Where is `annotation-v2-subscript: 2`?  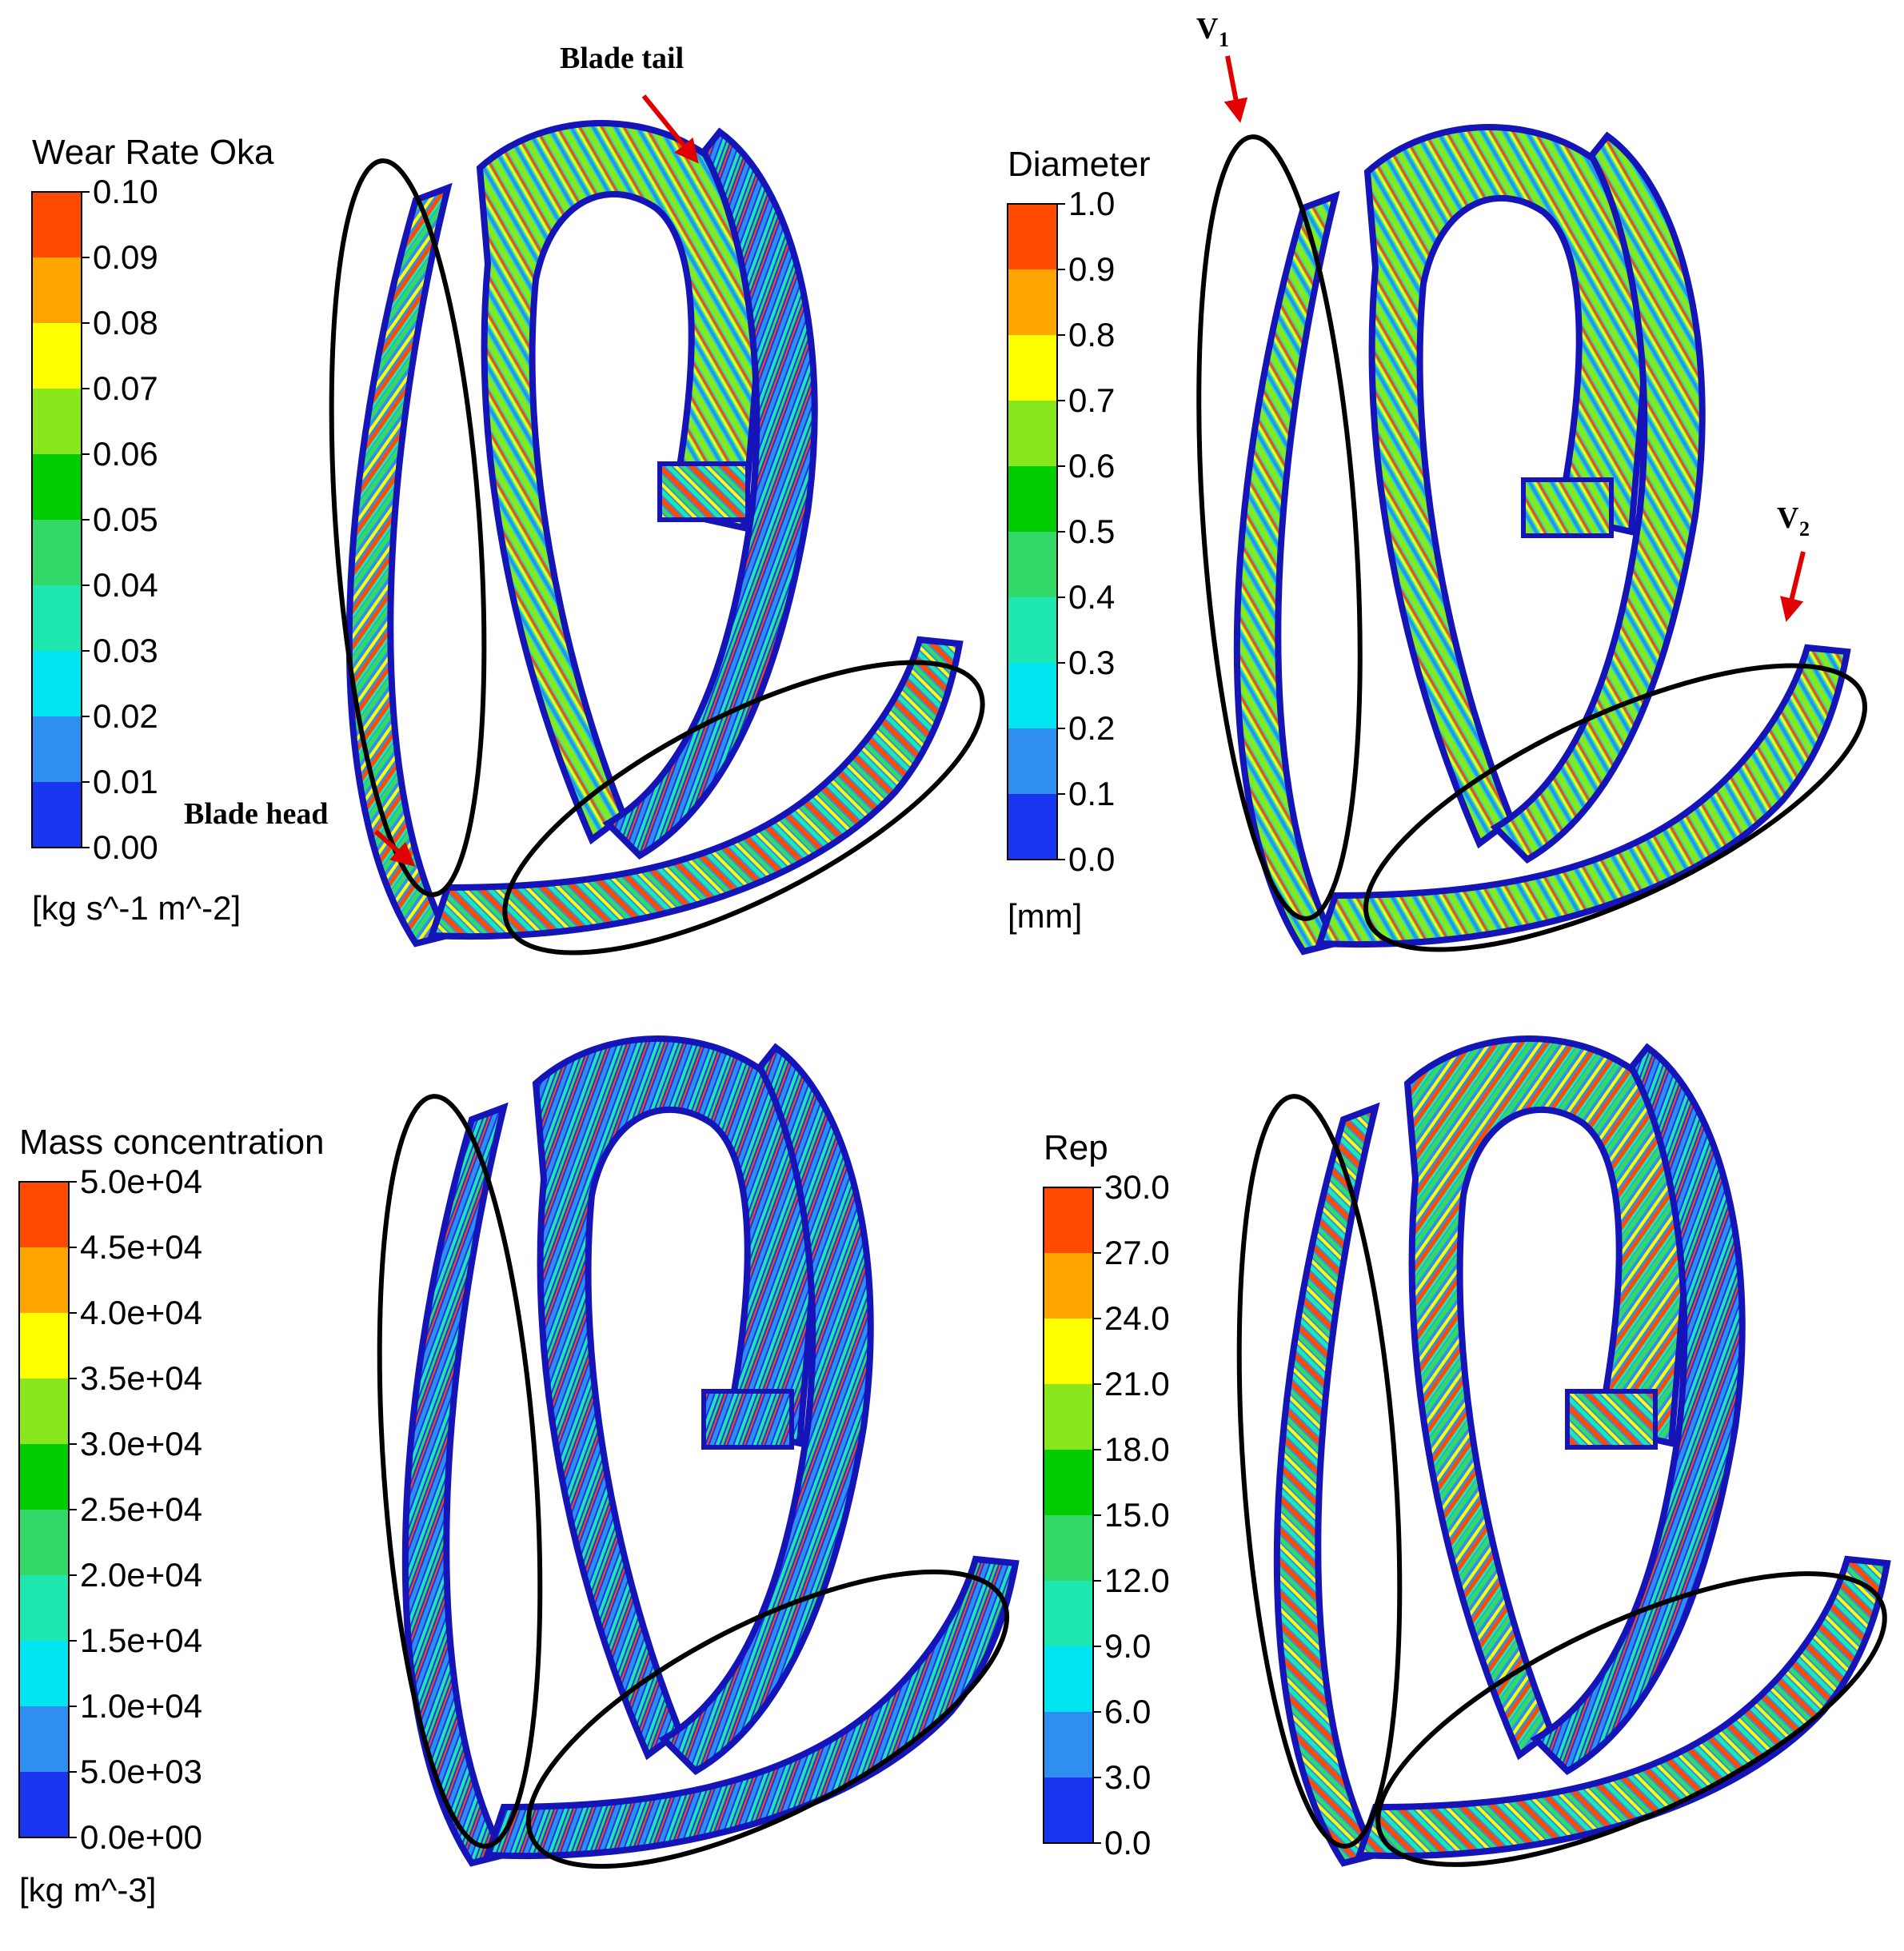 annotation-v2-subscript: 2 is located at coordinates (1804, 529).